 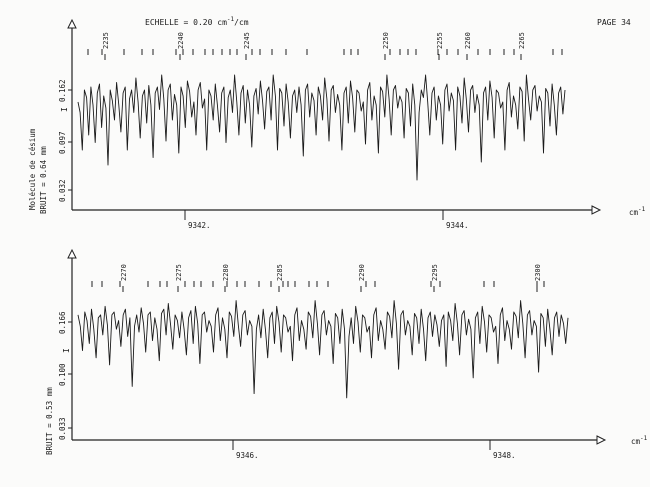 I want to click on panel2-y-axis-arrow, so click(x=72, y=253).